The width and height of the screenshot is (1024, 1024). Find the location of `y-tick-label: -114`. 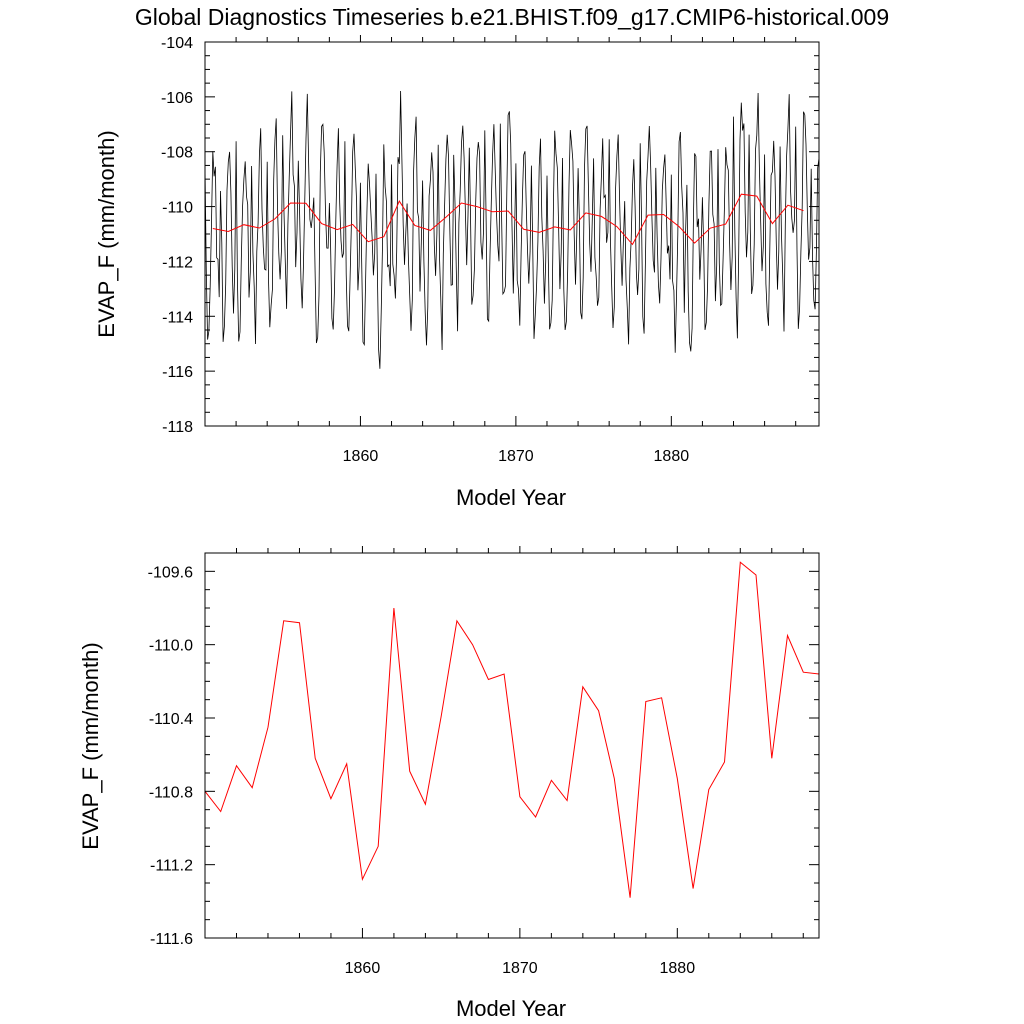

y-tick-label: -114 is located at coordinates (177, 317).